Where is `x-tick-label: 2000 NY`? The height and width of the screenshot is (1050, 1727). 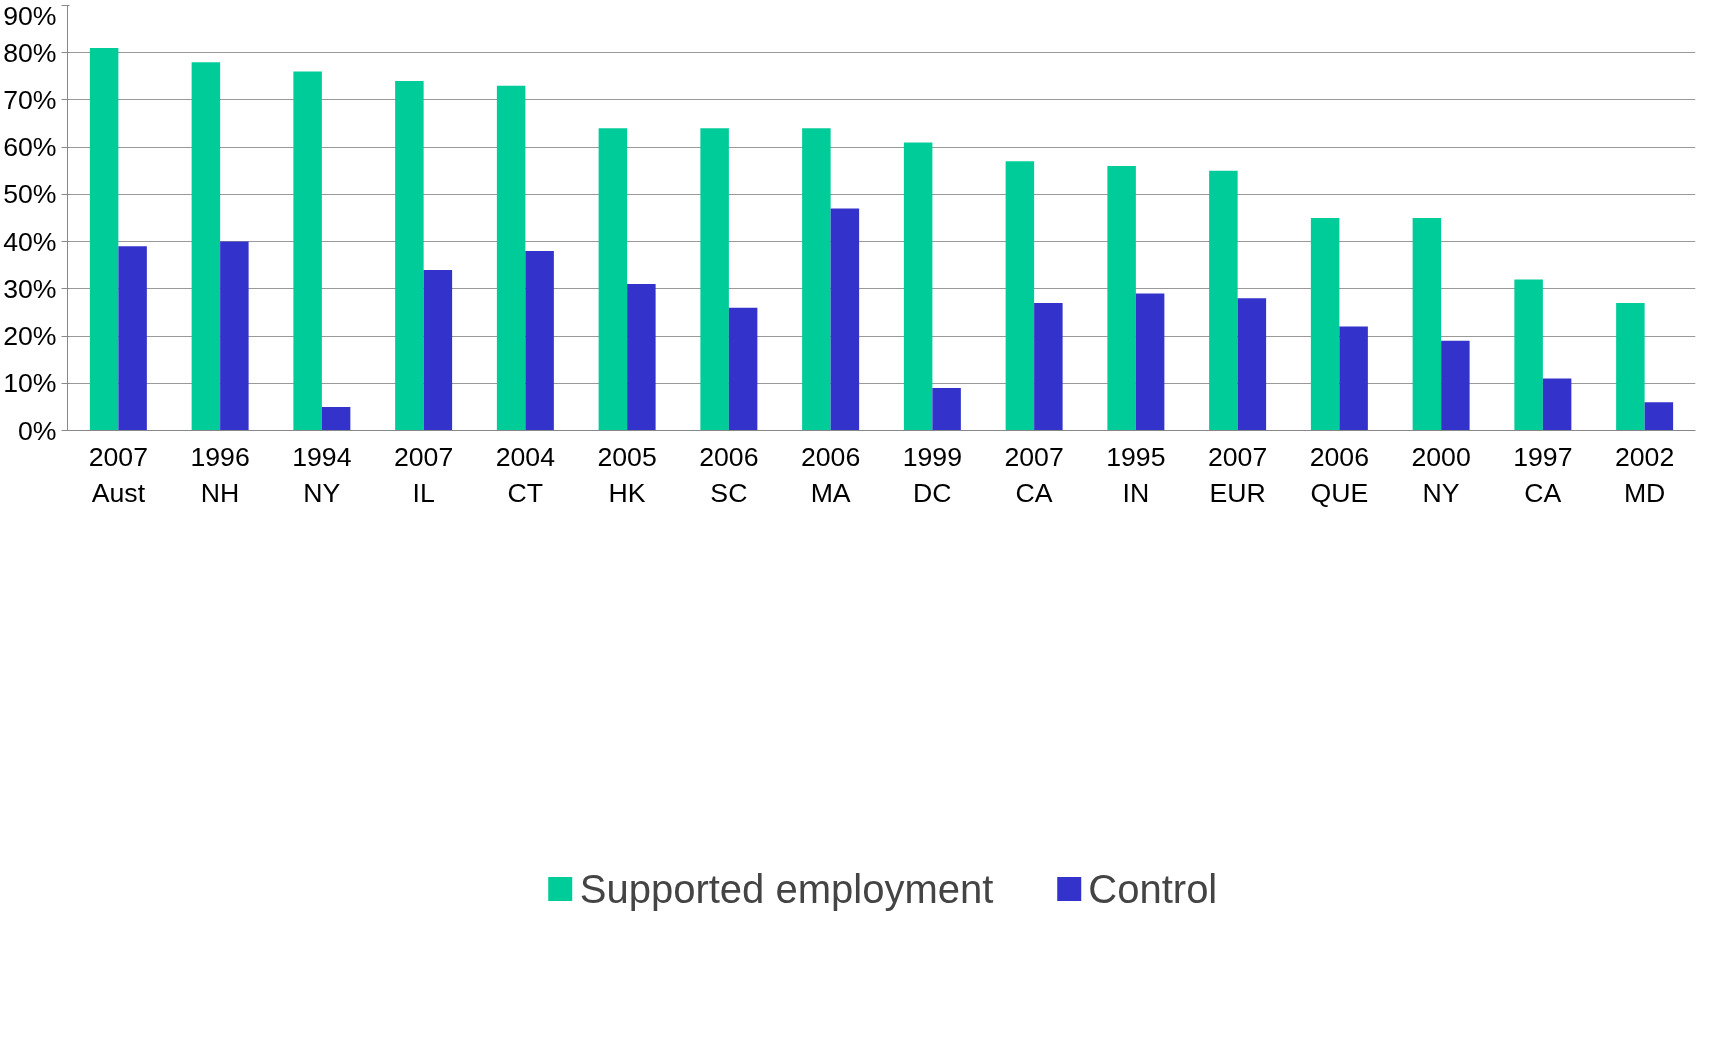 x-tick-label: 2000 NY is located at coordinates (1441, 474).